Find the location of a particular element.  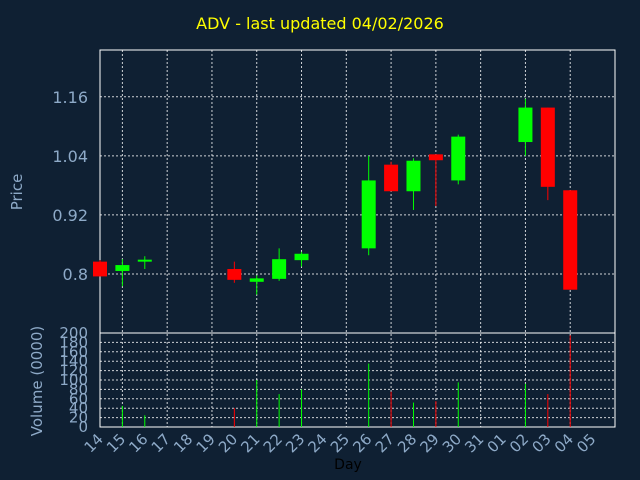

volume-tick-label: 180 is located at coordinates (73, 342).